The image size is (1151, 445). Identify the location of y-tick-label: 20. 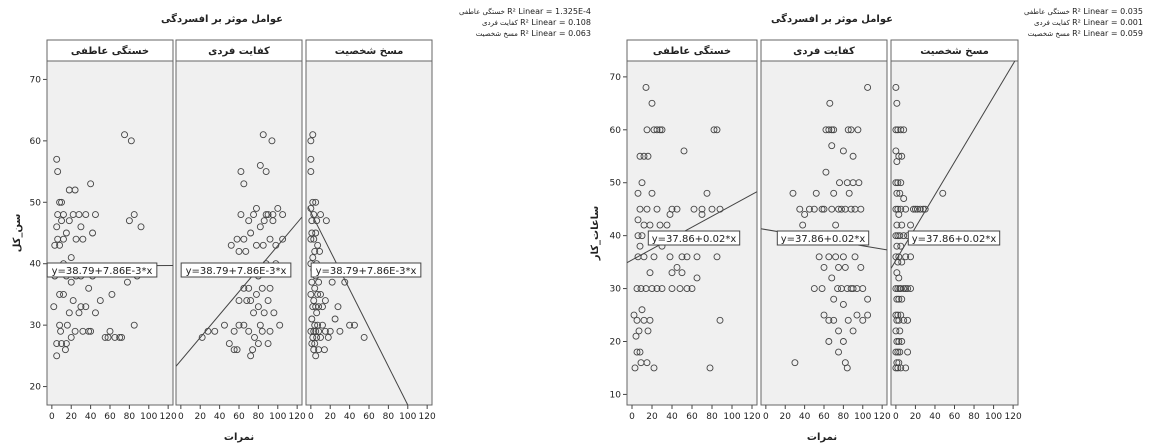
(36, 388).